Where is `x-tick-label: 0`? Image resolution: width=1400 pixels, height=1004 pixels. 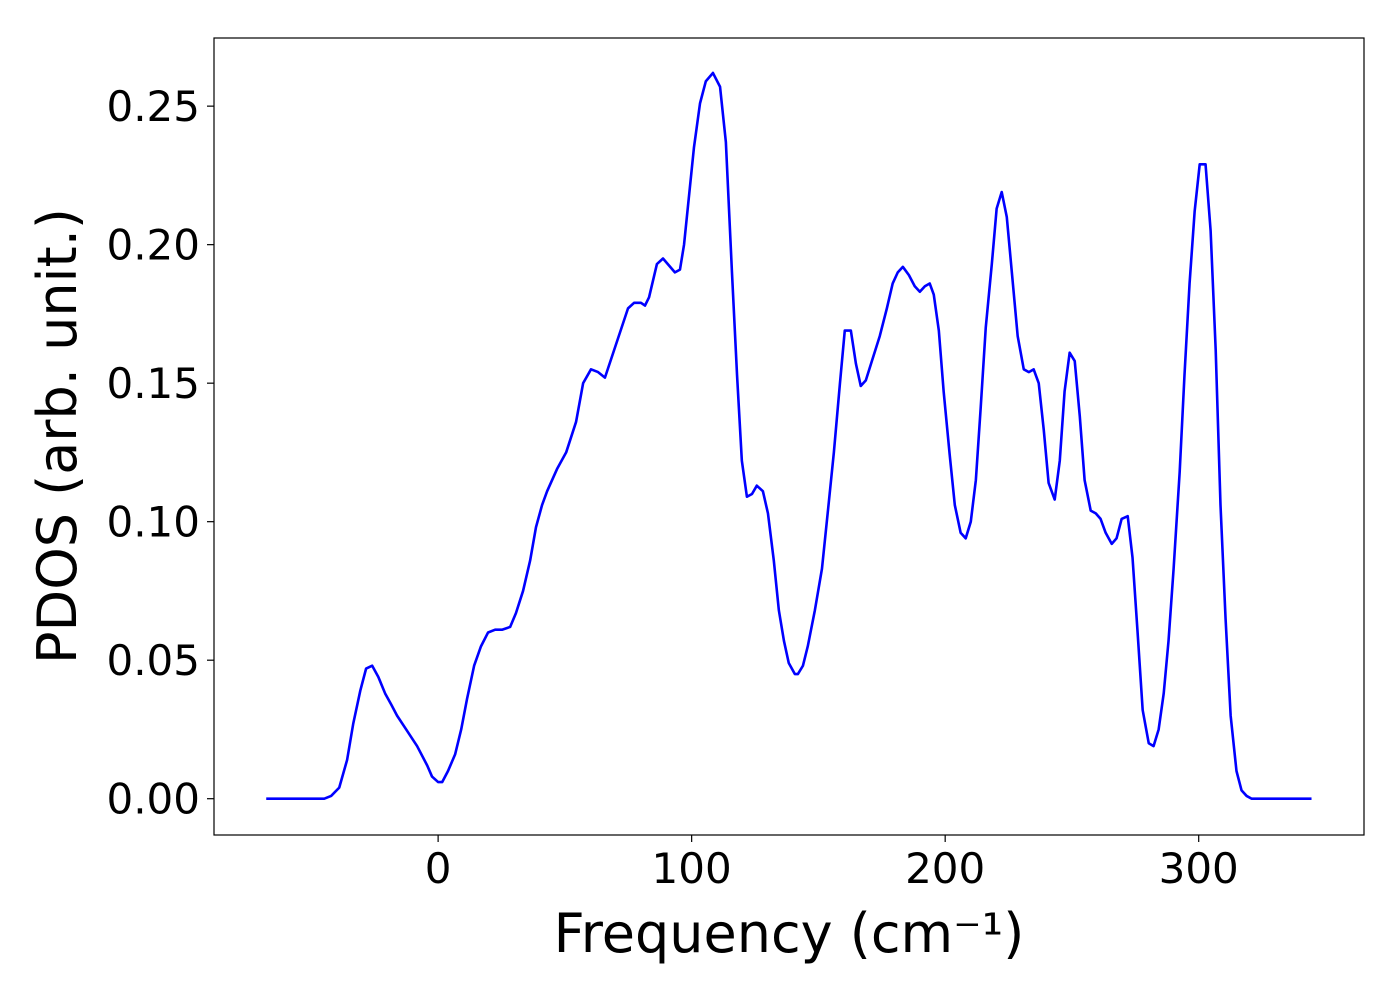
x-tick-label: 0 is located at coordinates (438, 868).